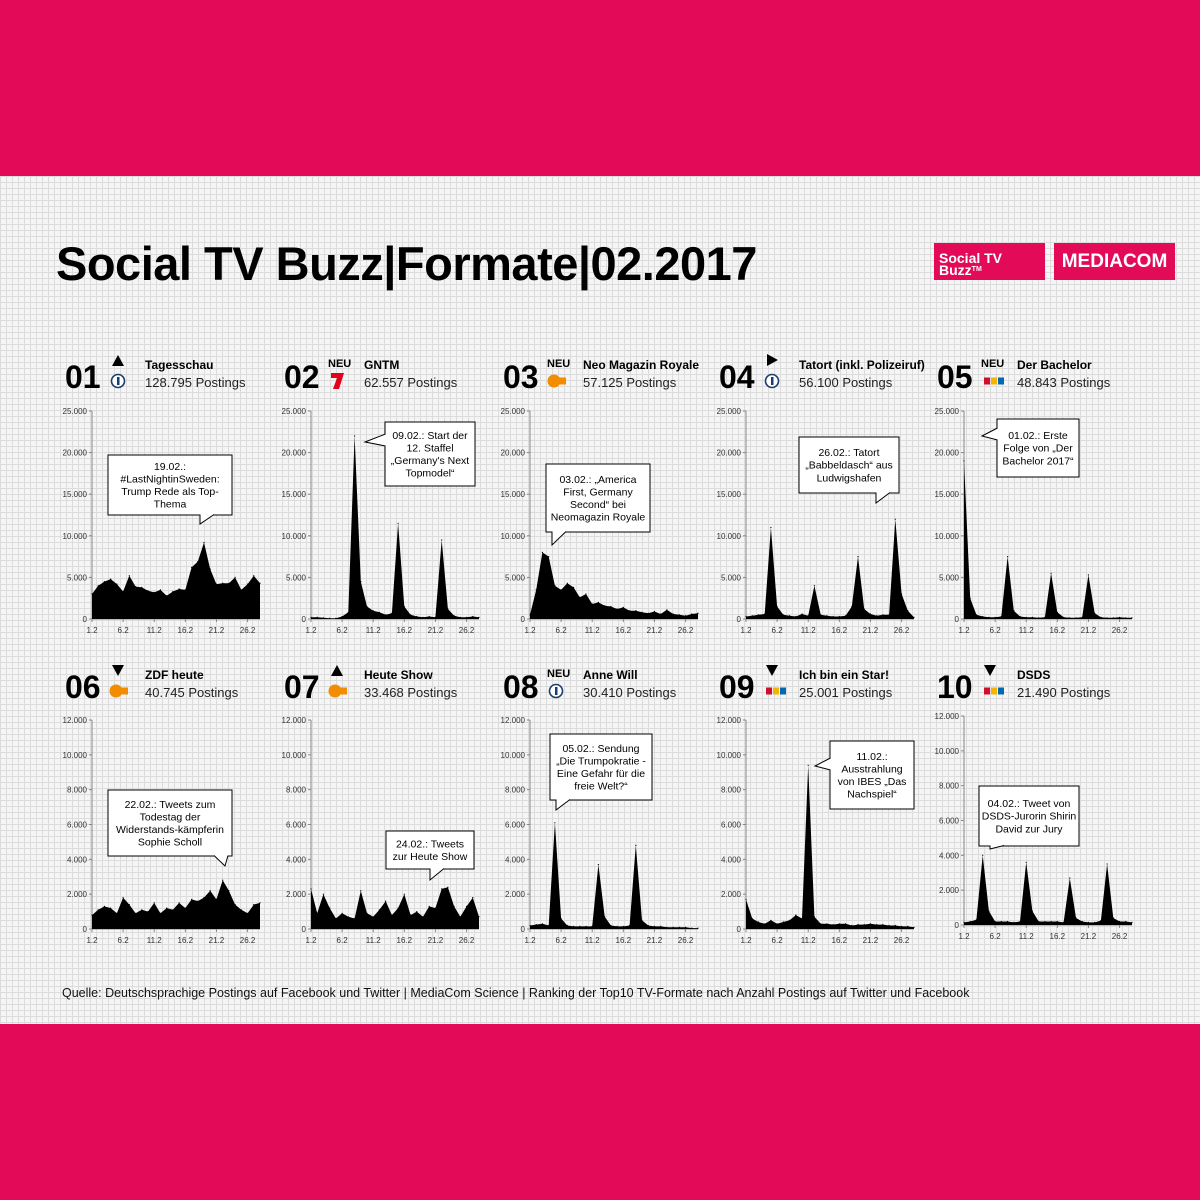  What do you see at coordinates (294, 720) in the screenshot?
I see `y-tick-label: 12.000` at bounding box center [294, 720].